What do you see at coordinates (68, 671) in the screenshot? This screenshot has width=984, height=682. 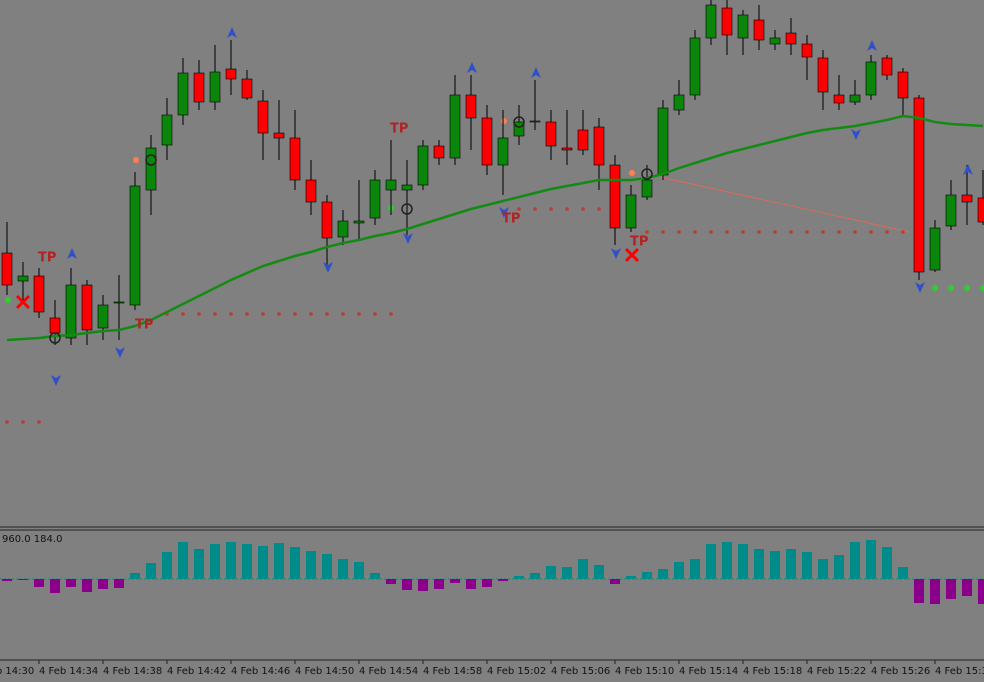 I see `time-label: 4 Feb 14:34` at bounding box center [68, 671].